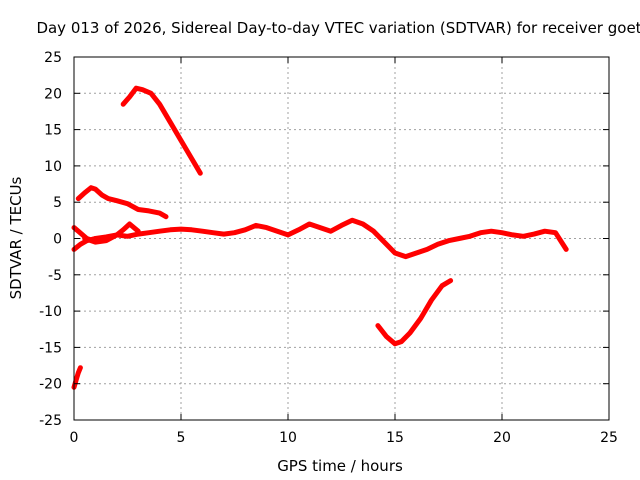 This screenshot has width=640, height=480. Describe the element at coordinates (50, 348) in the screenshot. I see `y-tick-label: -15` at that location.